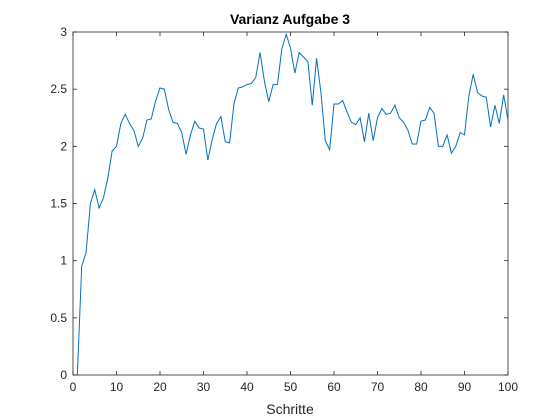  Describe the element at coordinates (291, 387) in the screenshot. I see `x-tick-label: 50` at that location.